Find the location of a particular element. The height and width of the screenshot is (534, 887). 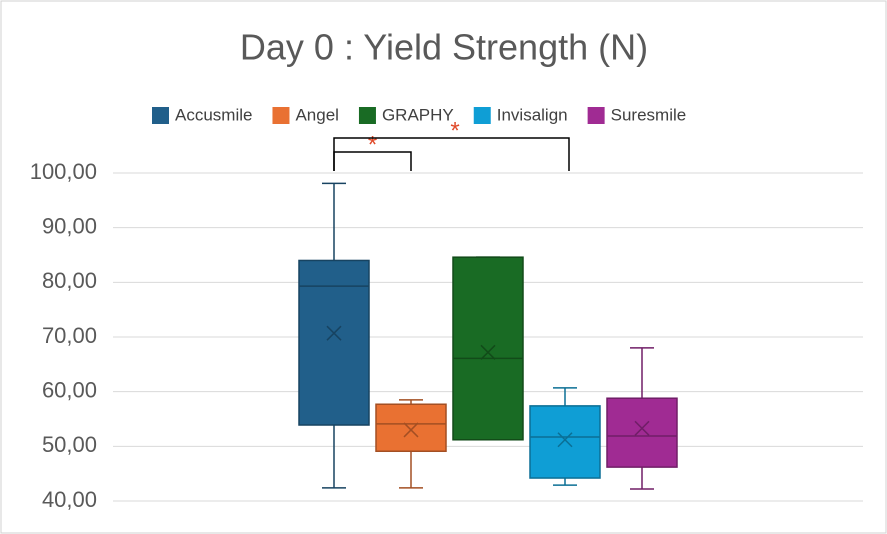

legend-label: GRAPHY is located at coordinates (418, 114).